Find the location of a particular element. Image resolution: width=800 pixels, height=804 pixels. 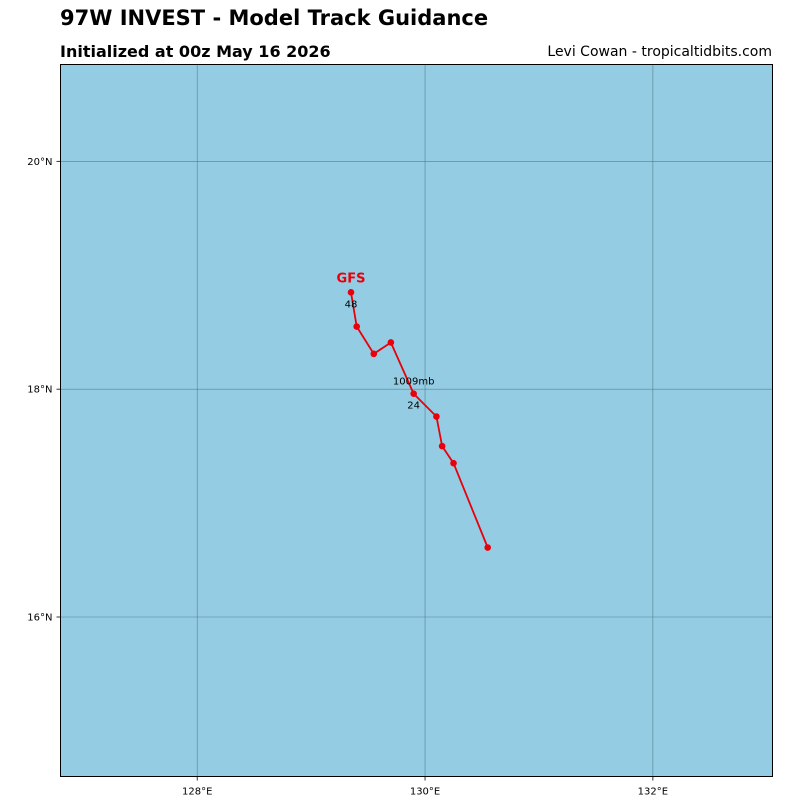

forecast-hour-label: 48 is located at coordinates (351, 304).